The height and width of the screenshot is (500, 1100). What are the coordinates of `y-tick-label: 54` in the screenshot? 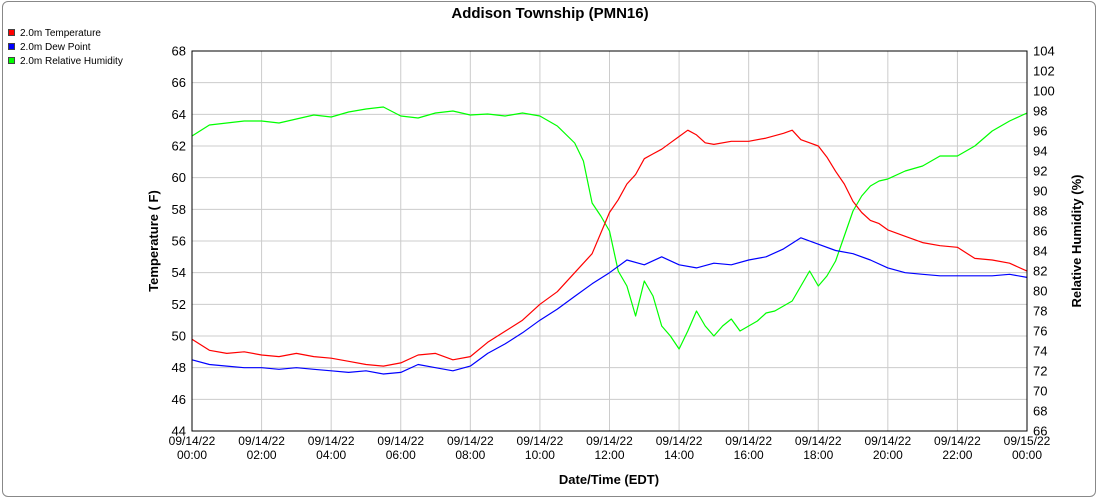 It's located at (179, 272).